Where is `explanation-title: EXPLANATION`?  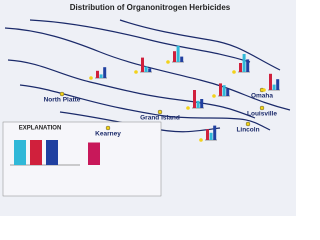 explanation-title: EXPLANATION is located at coordinates (40, 129).